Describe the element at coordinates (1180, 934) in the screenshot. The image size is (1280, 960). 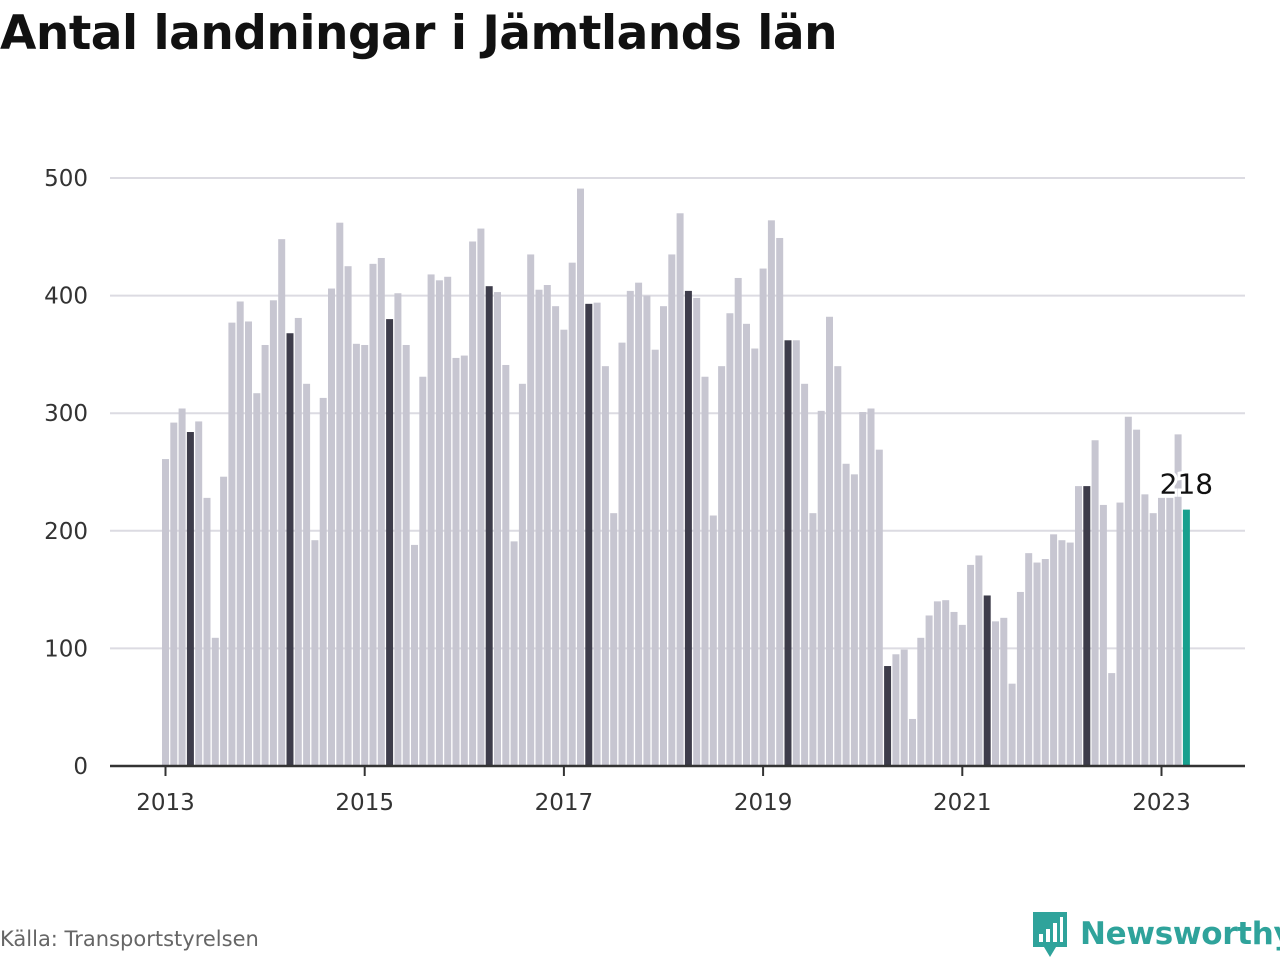
I see `brand-name: Newsworthy` at that location.